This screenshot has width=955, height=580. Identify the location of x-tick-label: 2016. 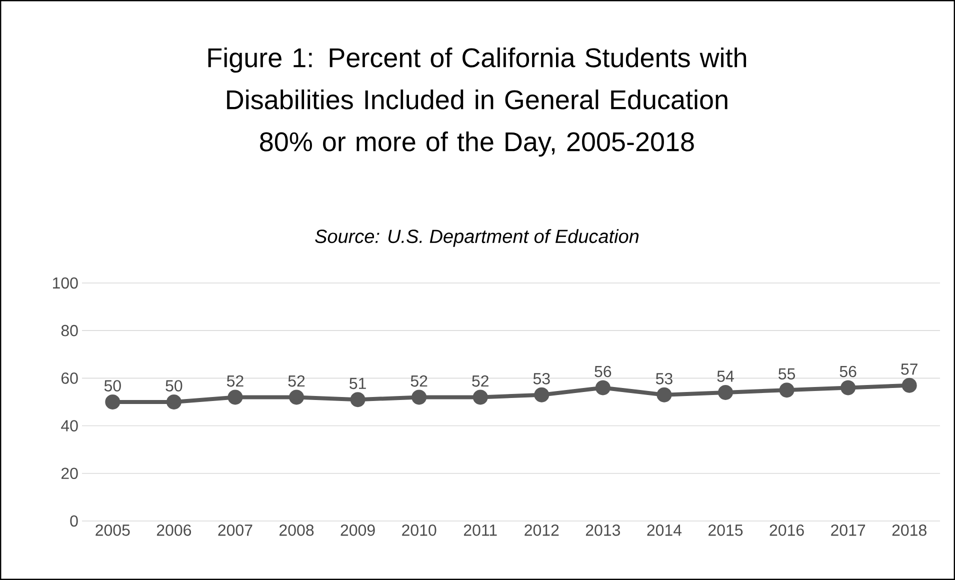
(787, 530).